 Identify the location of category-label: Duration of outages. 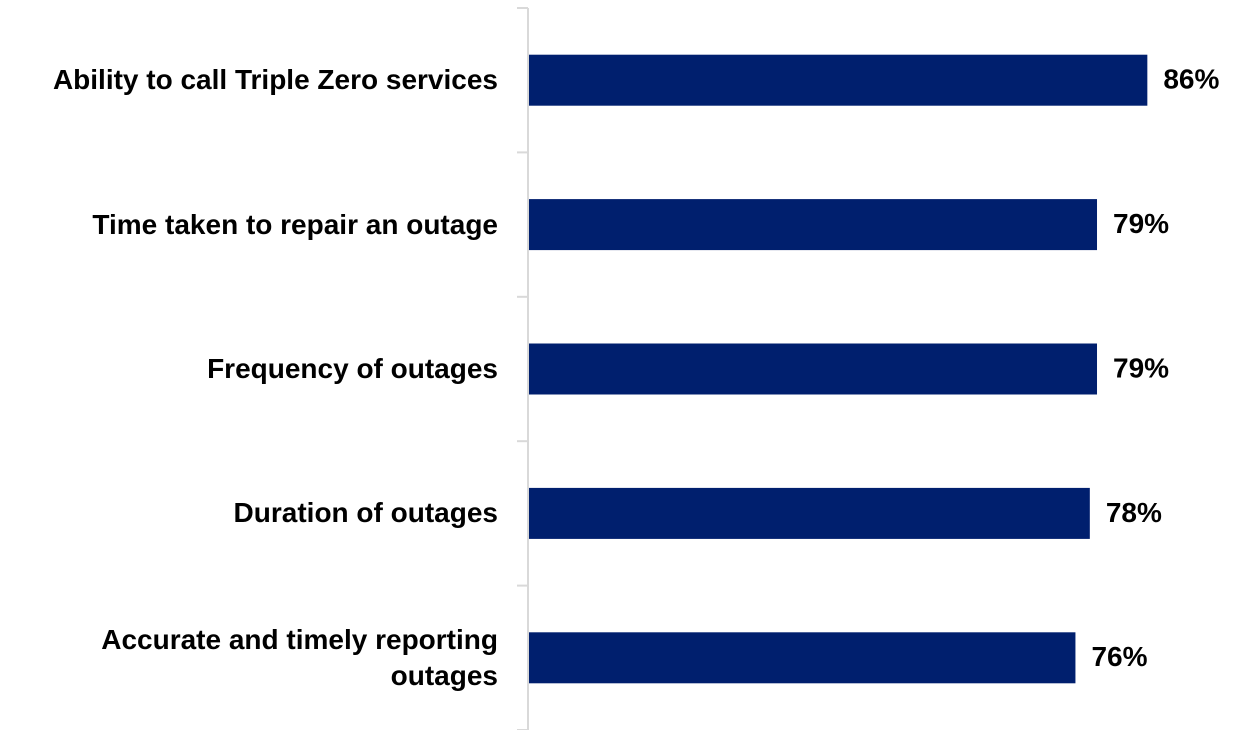
(365, 513).